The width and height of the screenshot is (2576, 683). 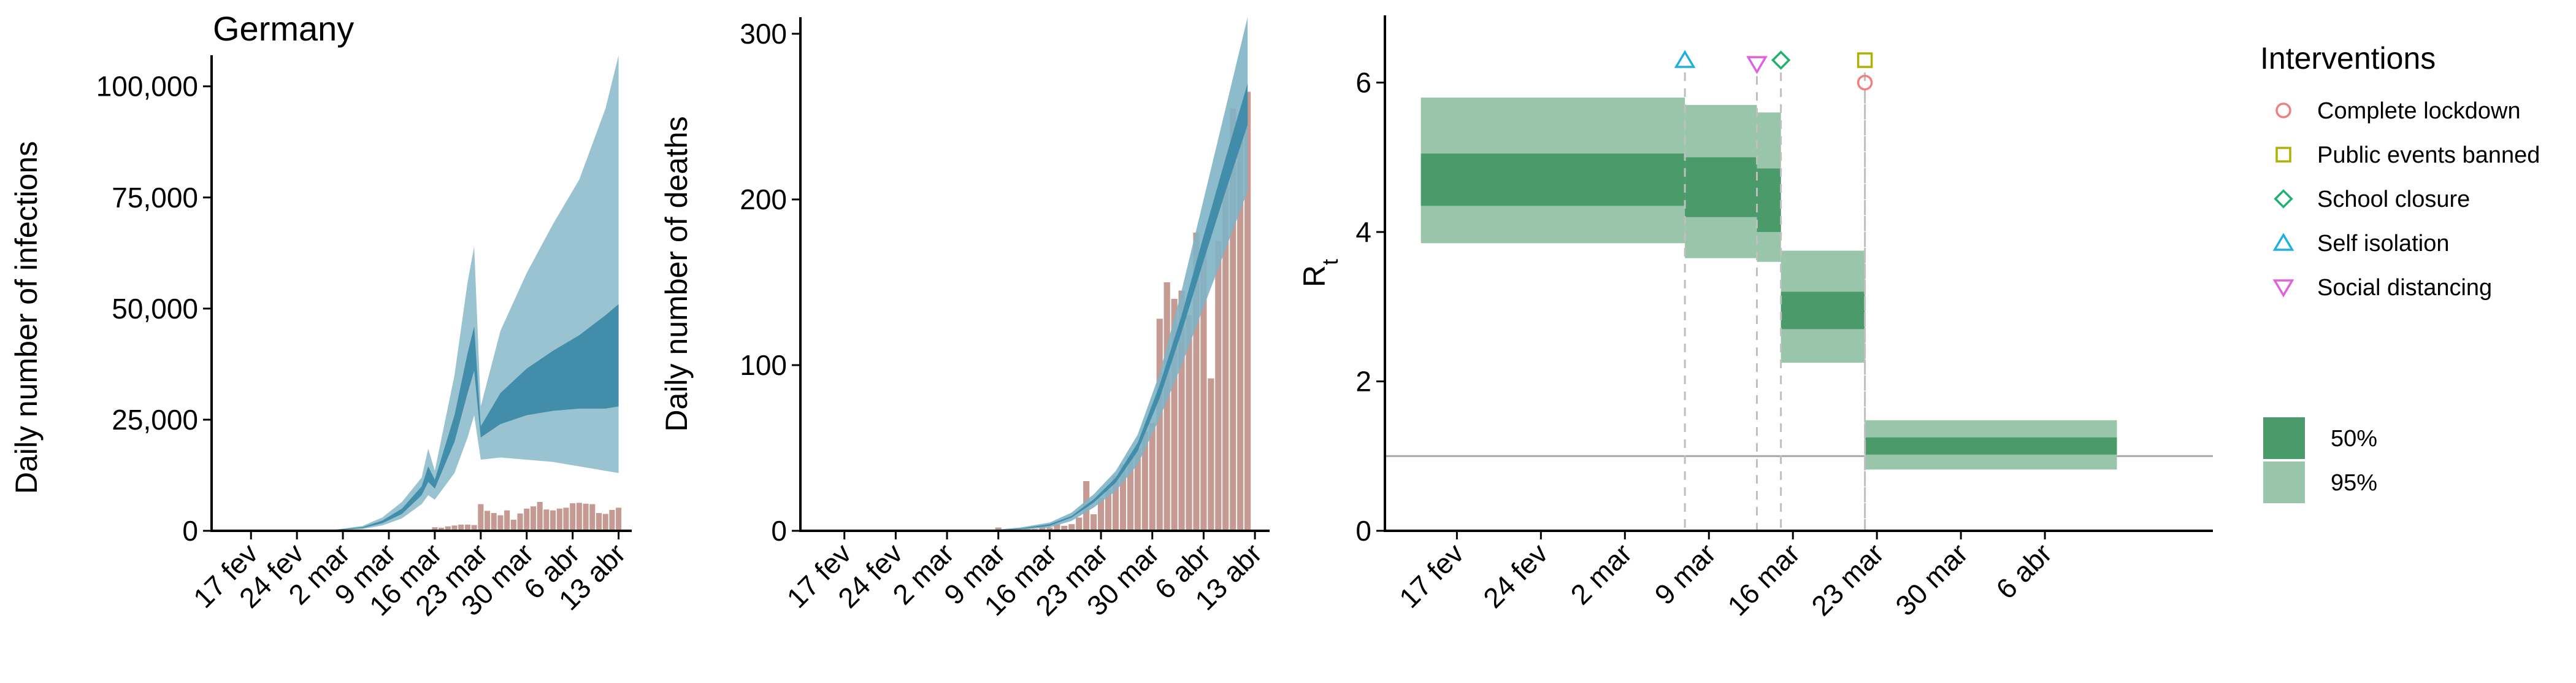 What do you see at coordinates (1515, 575) in the screenshot?
I see `x-tick-label: 24 fev` at bounding box center [1515, 575].